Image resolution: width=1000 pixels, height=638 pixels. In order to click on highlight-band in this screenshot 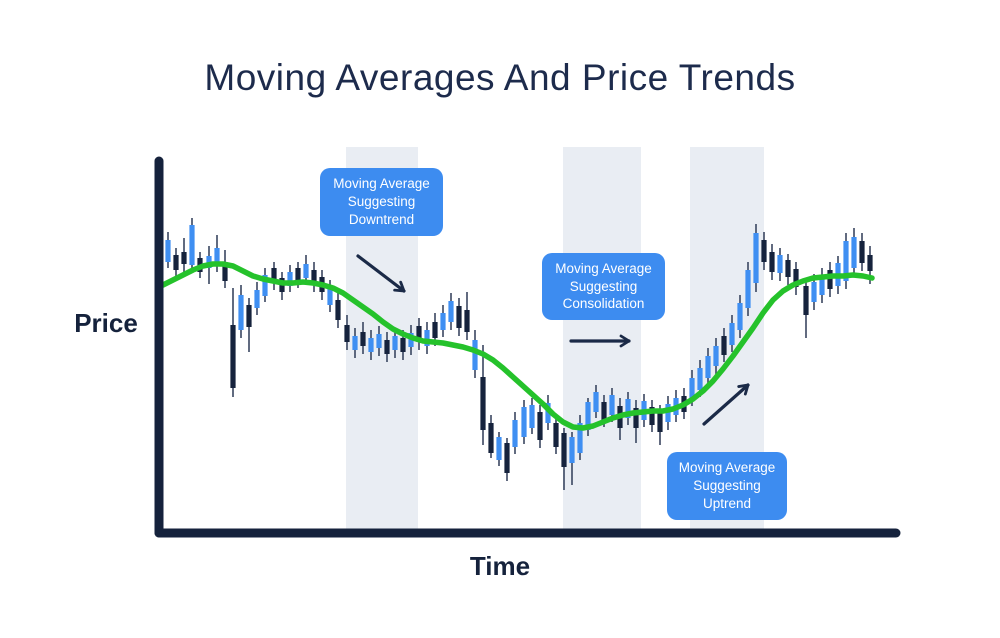, I will do `click(602, 338)`.